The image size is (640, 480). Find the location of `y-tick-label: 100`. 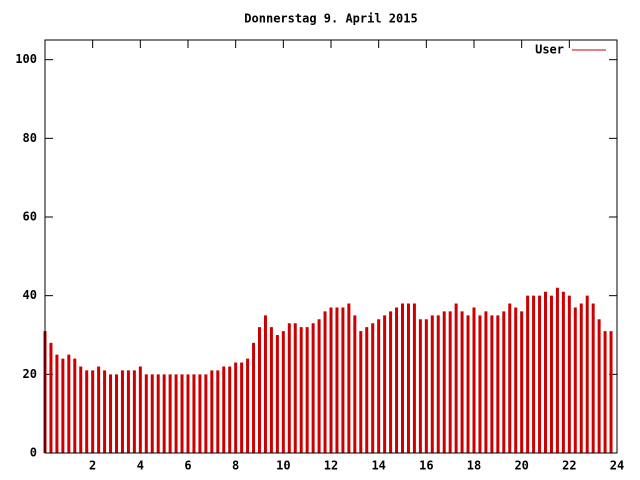

y-tick-label: 100 is located at coordinates (26, 59).